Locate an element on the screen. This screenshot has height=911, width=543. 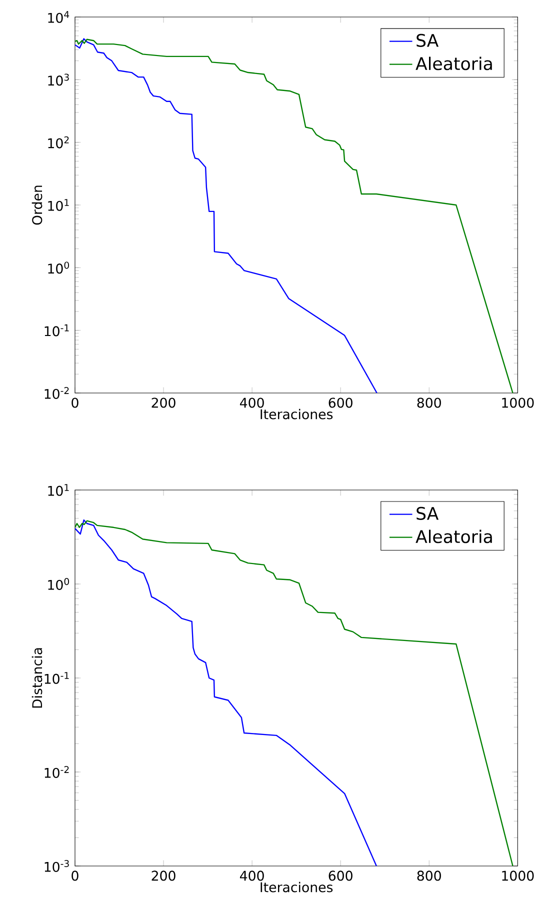
y-tick-label: 10$^{3}$ is located at coordinates (58, 80).